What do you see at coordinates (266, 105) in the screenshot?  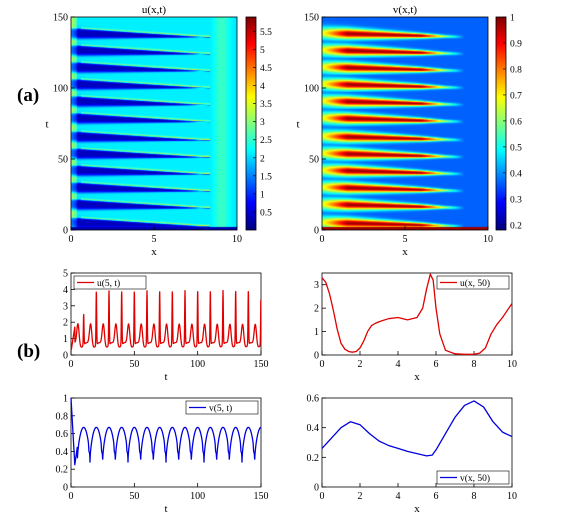 I see `colorbar-tick-label: 3.5` at bounding box center [266, 105].